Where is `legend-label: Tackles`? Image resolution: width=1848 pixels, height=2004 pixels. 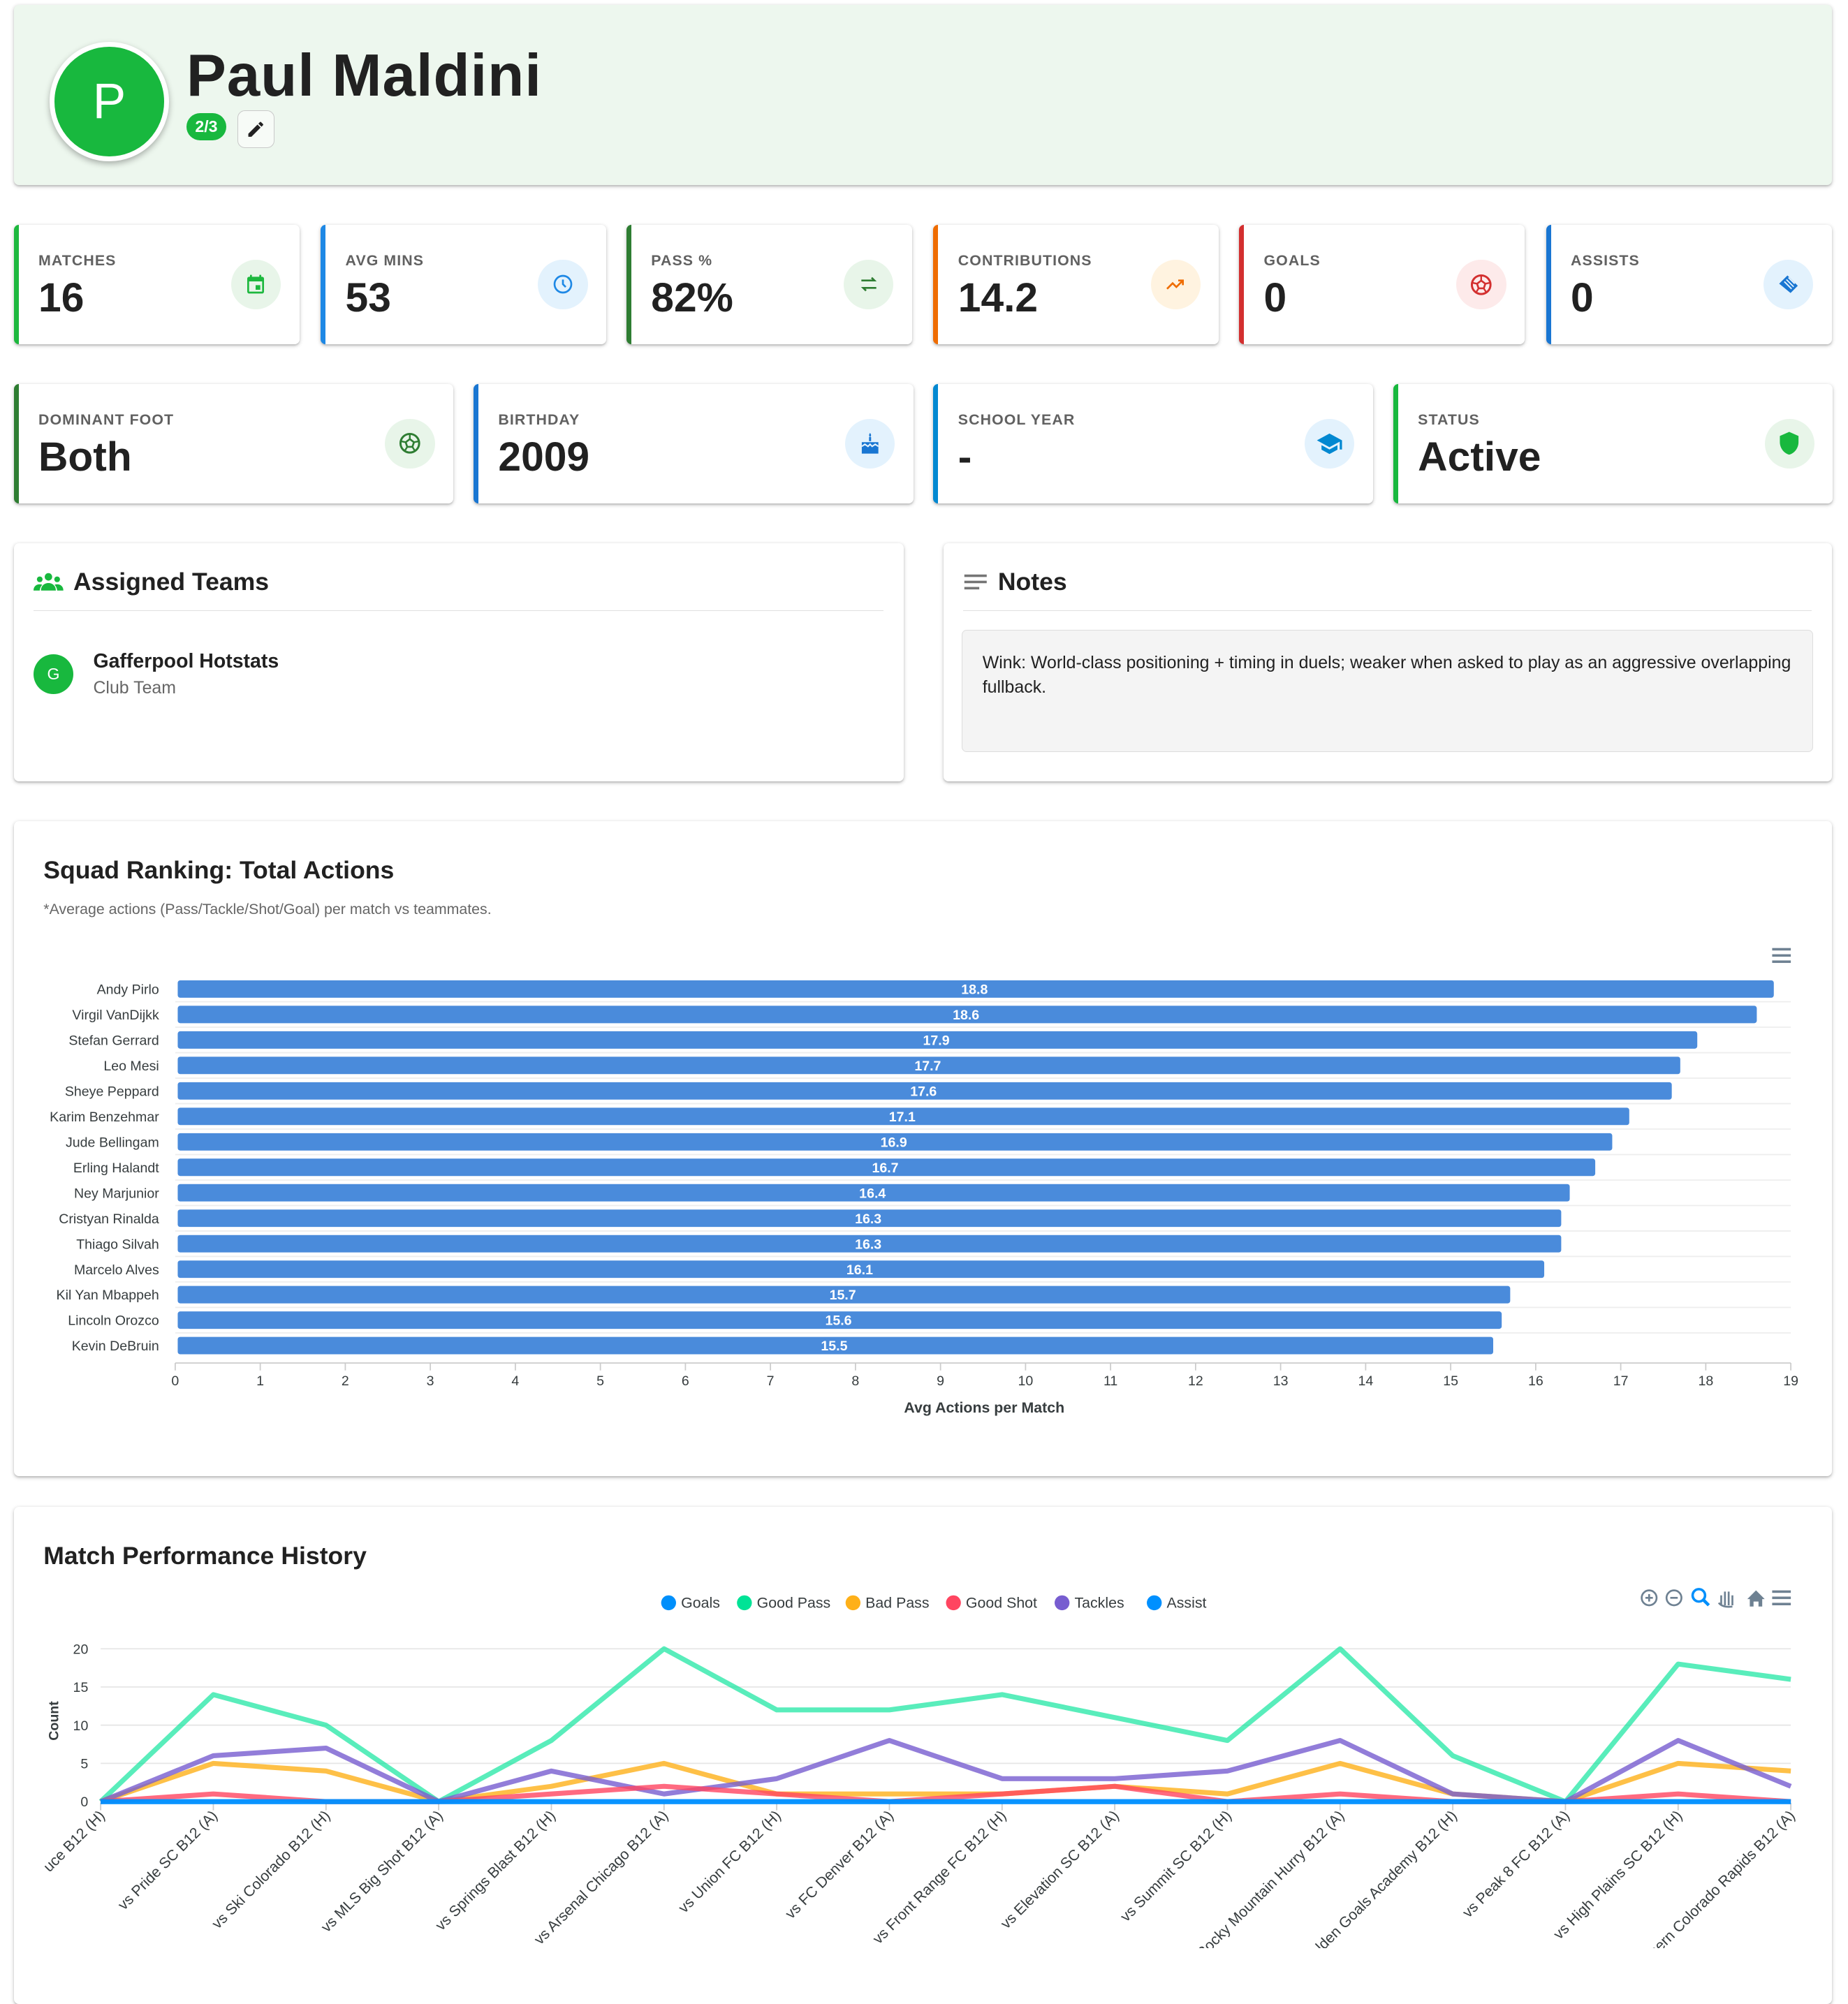
legend-label: Tackles is located at coordinates (1099, 1603).